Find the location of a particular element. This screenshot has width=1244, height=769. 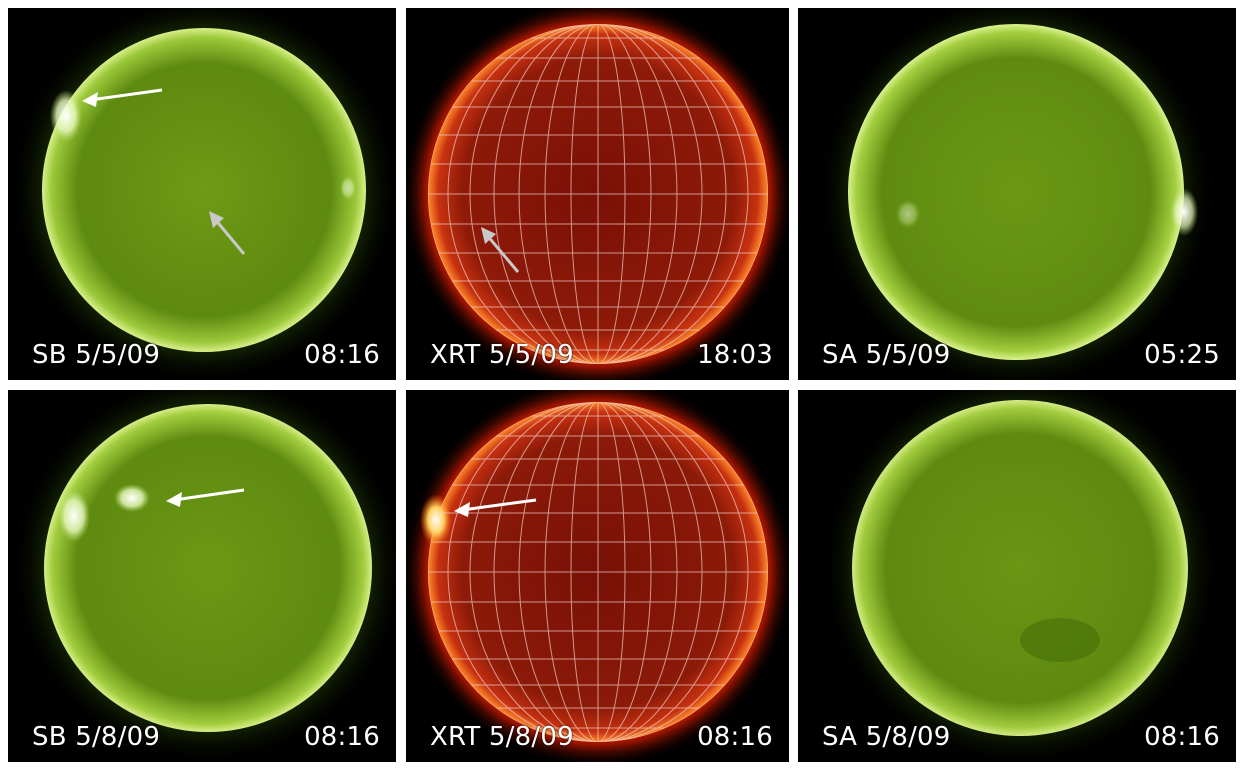

panel-label-right: 18:03 is located at coordinates (735, 355).